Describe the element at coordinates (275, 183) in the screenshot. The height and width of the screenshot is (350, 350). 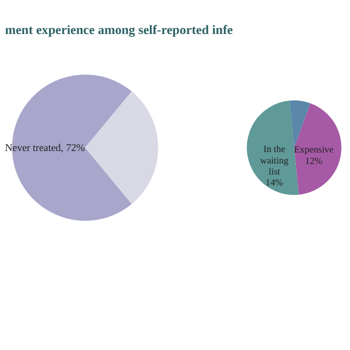
I see `data-label: 14%` at that location.